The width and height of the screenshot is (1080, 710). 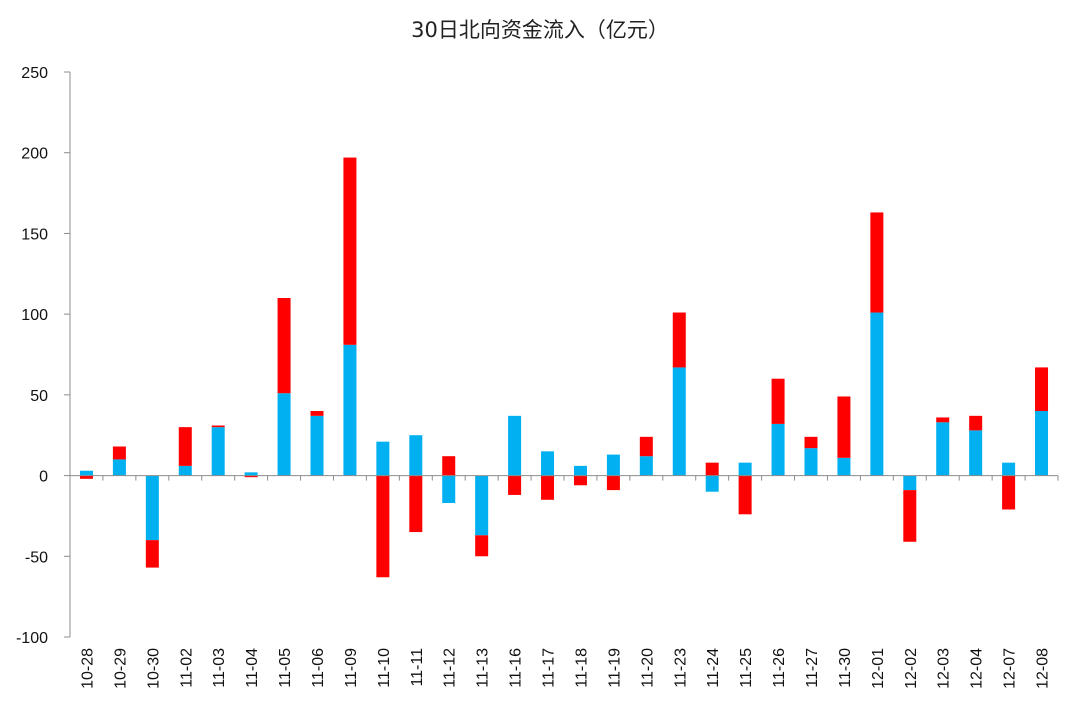 I want to click on x-tick-label-12-02: 12-02, so click(x=911, y=668).